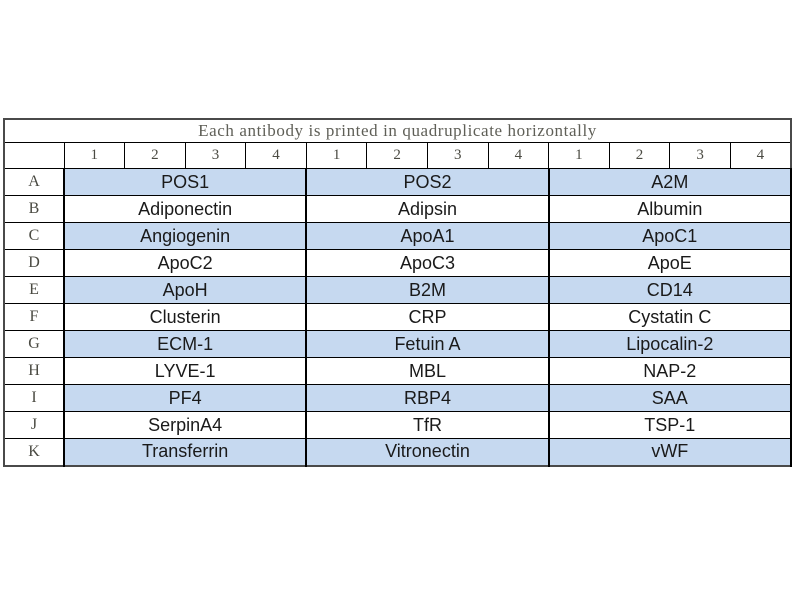 This screenshot has width=800, height=600. What do you see at coordinates (185, 371) in the screenshot?
I see `antibody-cell: LYVE-1` at bounding box center [185, 371].